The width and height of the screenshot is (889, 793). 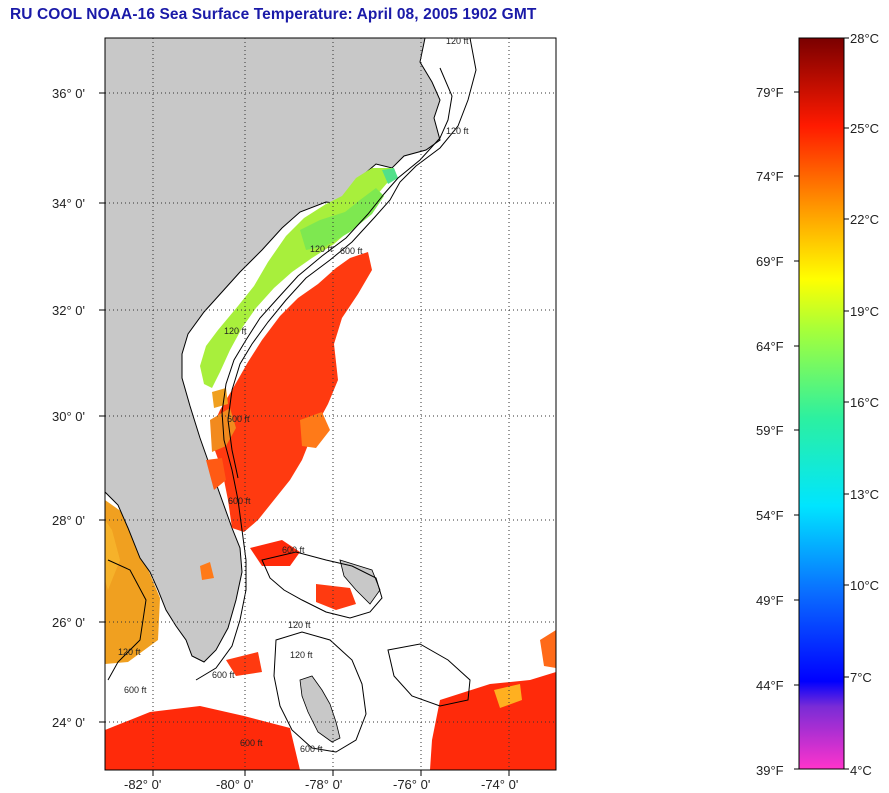 What do you see at coordinates (324, 784) in the screenshot?
I see `lon-label: -78° 0'` at bounding box center [324, 784].